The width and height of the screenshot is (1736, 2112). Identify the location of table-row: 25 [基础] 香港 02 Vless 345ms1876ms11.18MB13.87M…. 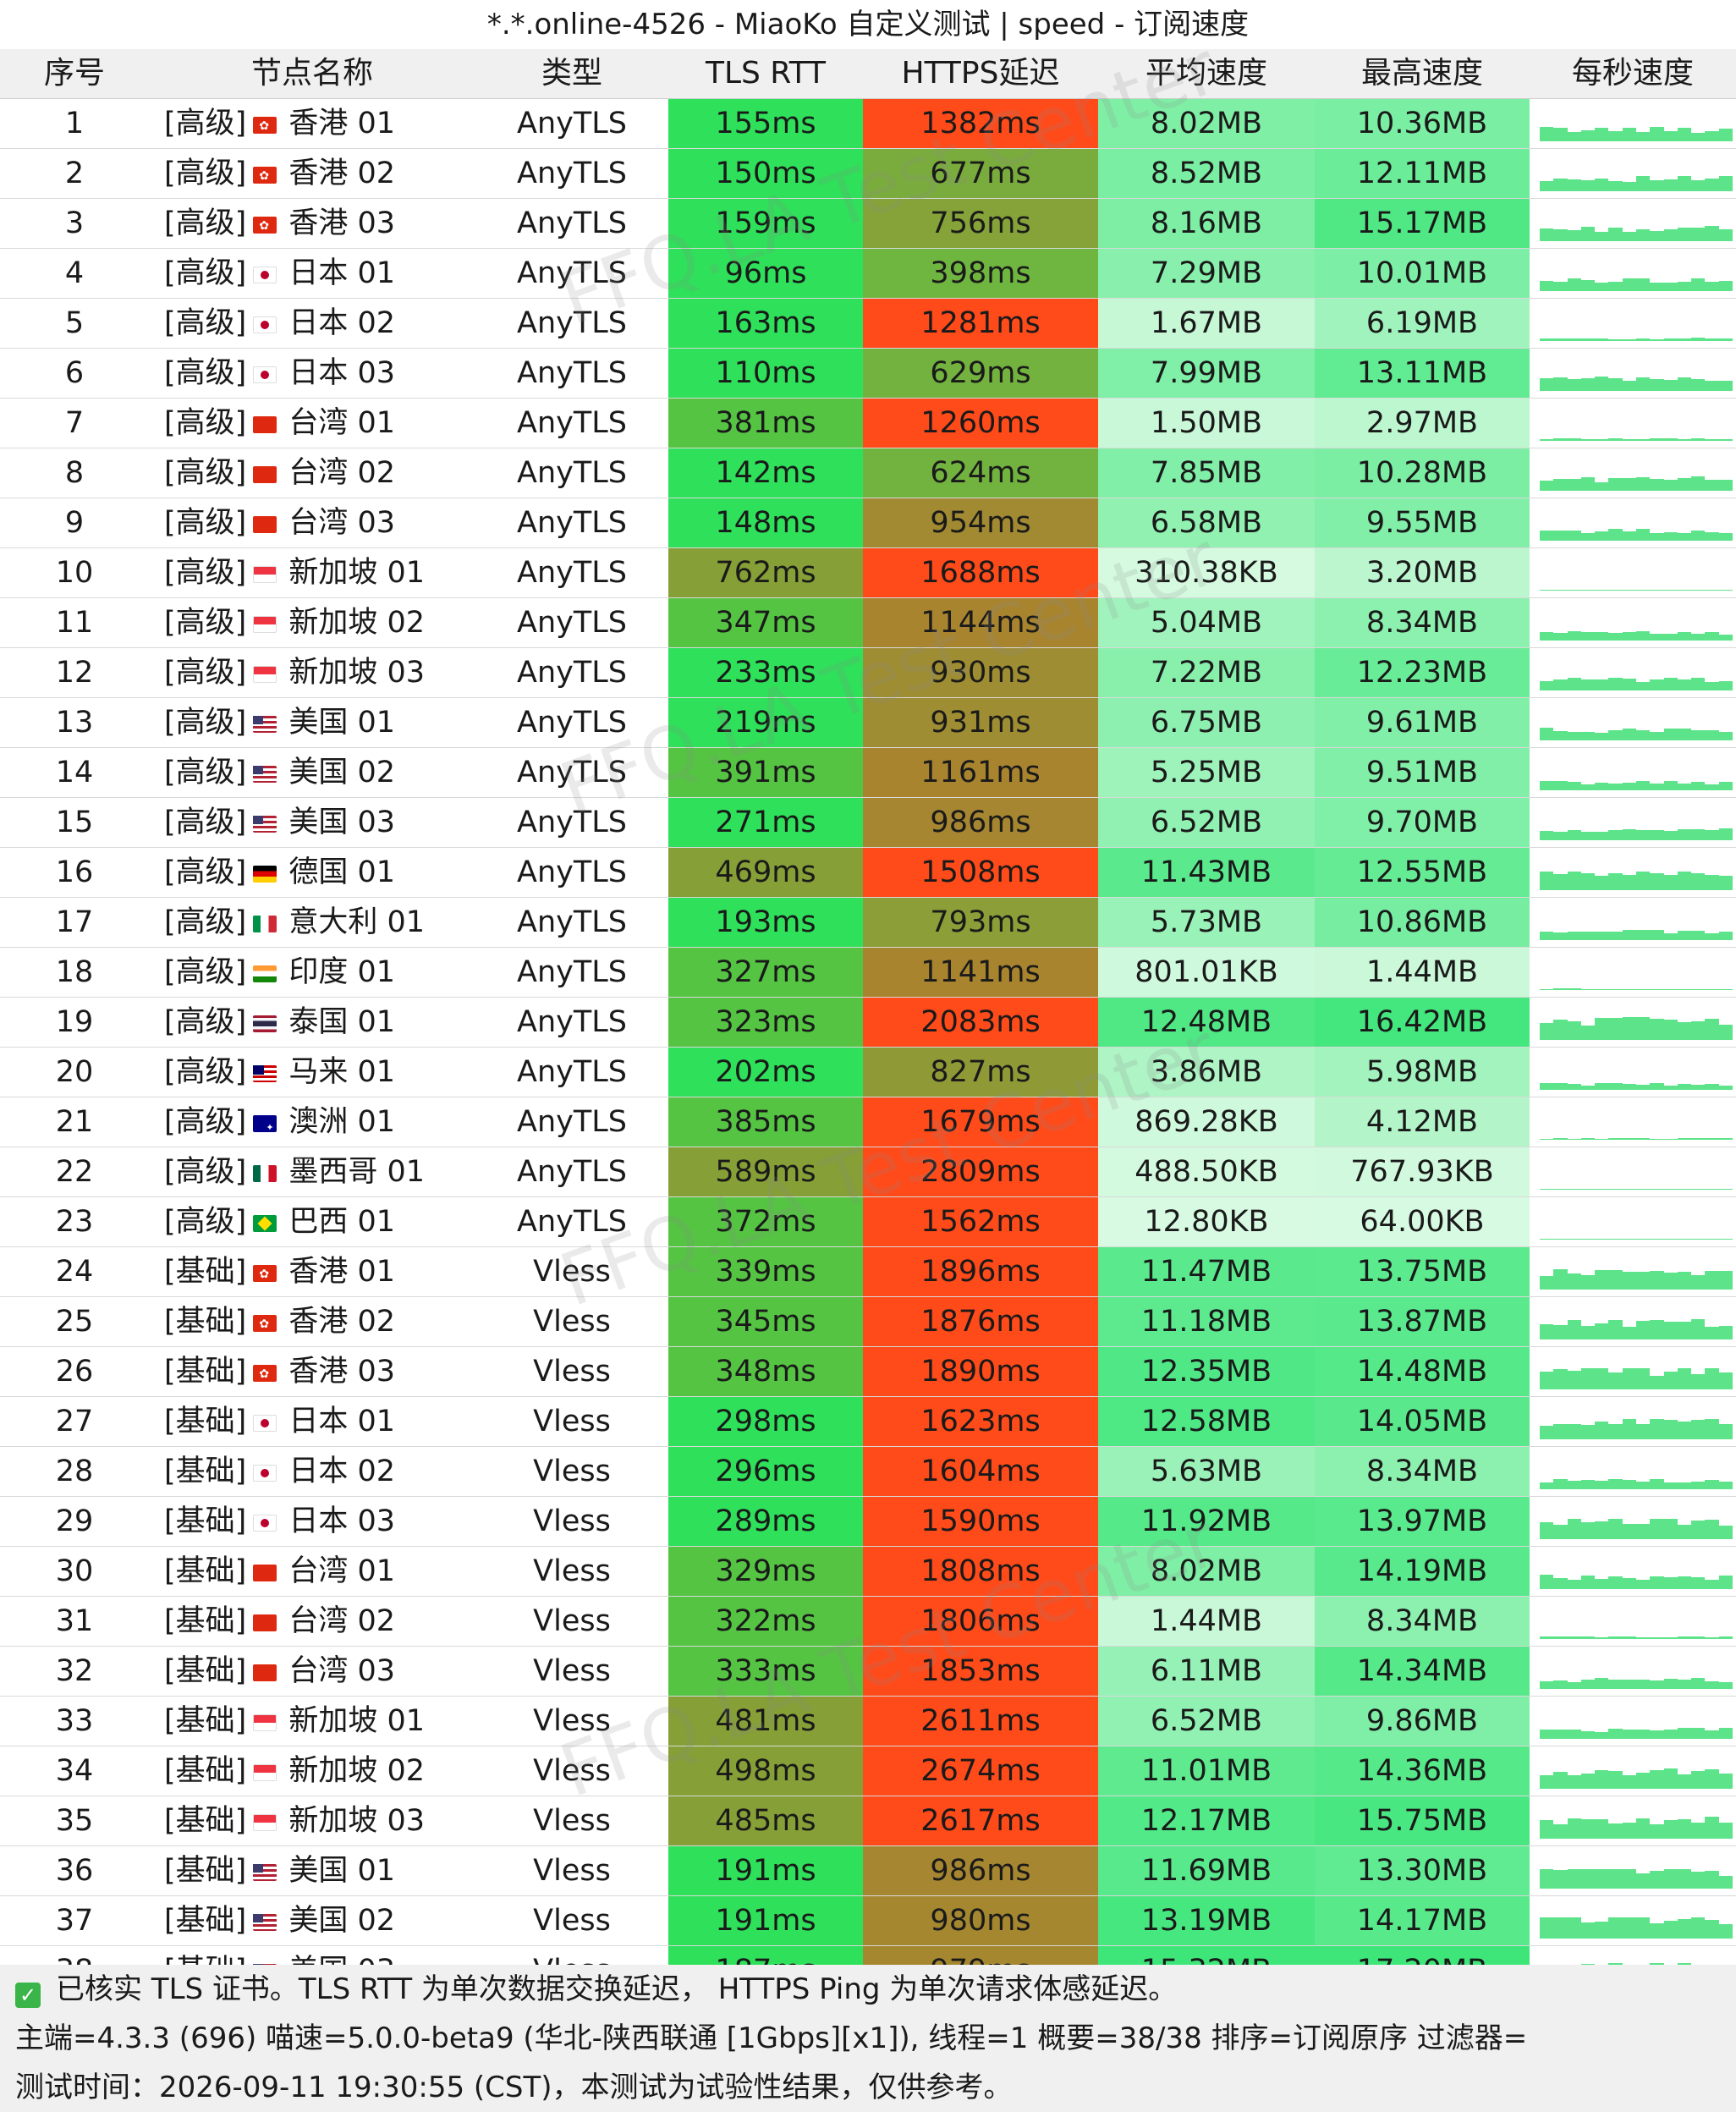
(868, 1322).